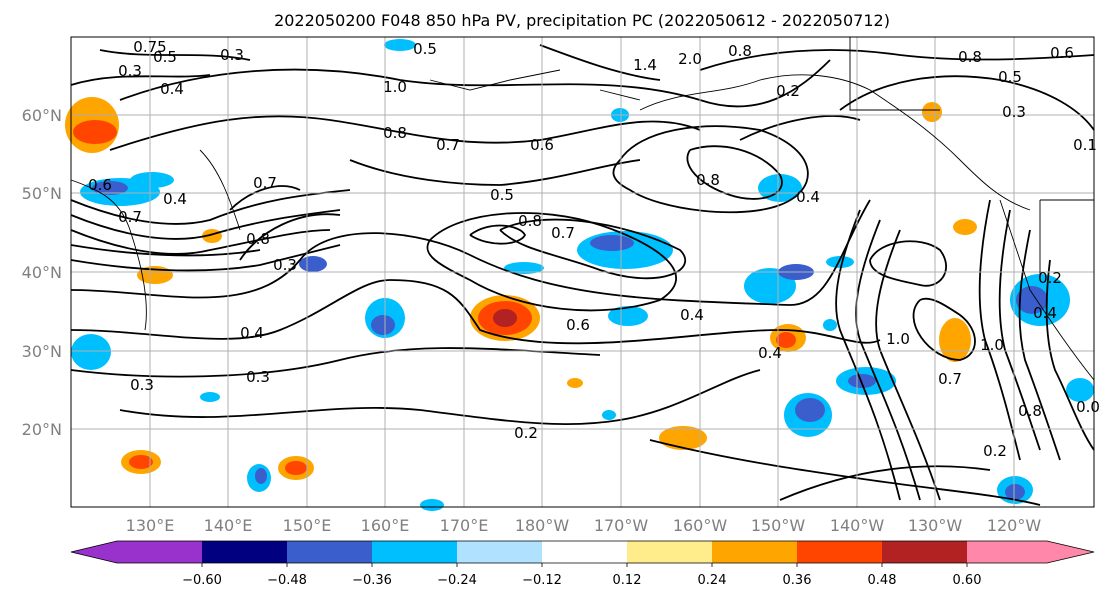 This screenshot has height=601, width=1105. What do you see at coordinates (228, 525) in the screenshot?
I see `lon-tick-label: 140°E` at bounding box center [228, 525].